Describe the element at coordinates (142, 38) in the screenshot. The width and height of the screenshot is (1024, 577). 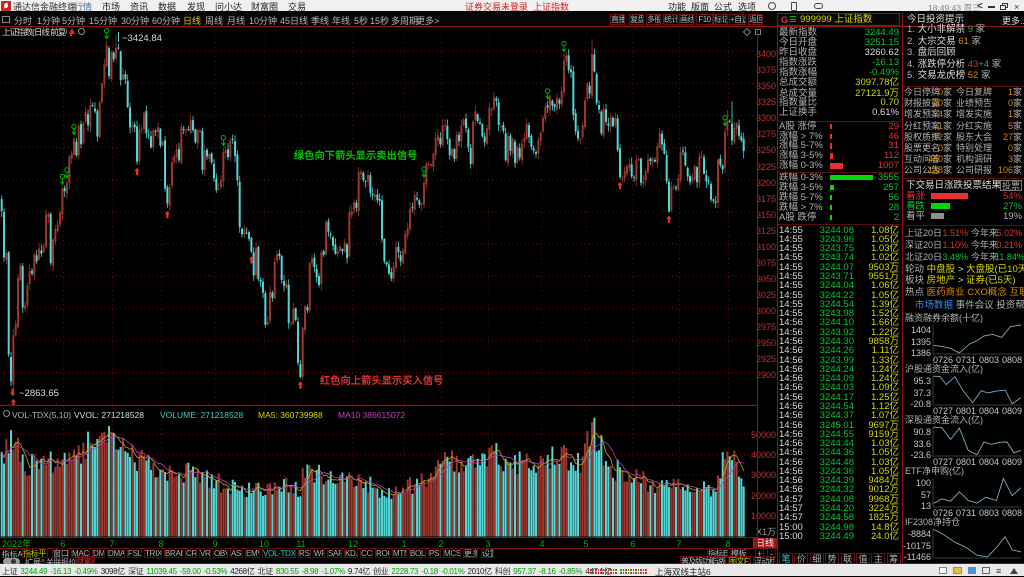
I see `svg-text: ~3424.84` at that location.